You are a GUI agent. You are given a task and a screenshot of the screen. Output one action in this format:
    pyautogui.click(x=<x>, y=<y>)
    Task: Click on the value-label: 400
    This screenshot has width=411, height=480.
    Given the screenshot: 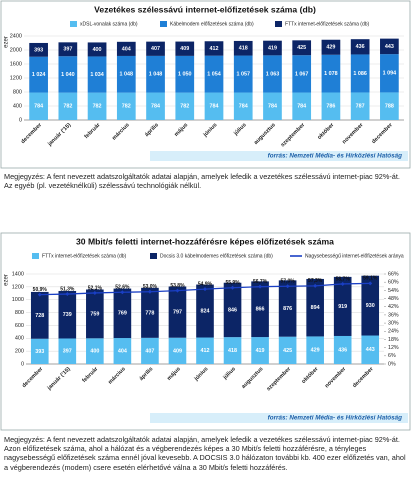 What is the action you would take?
    pyautogui.click(x=97, y=50)
    